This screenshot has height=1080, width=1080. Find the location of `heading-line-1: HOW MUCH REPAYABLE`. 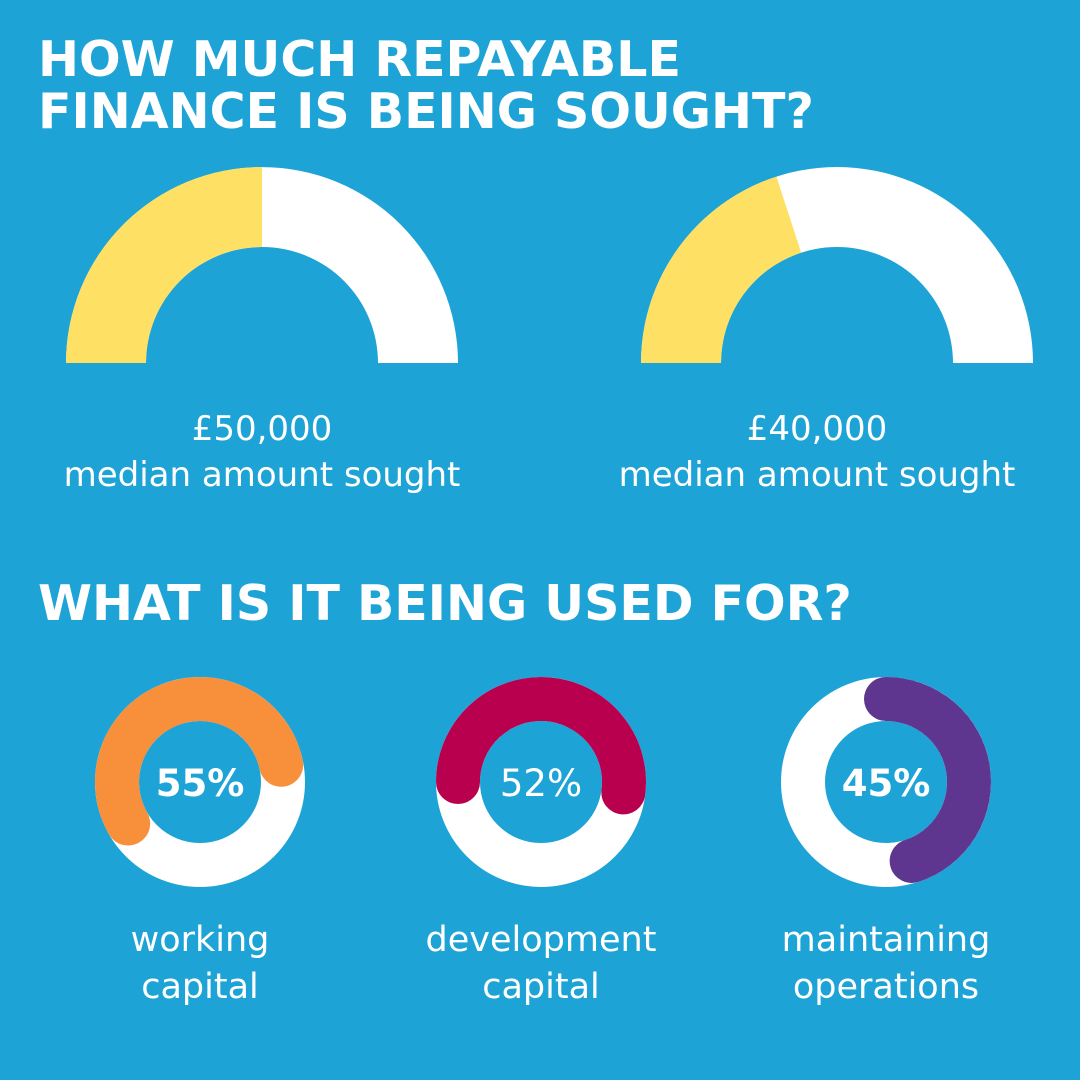

heading-line-1: HOW MUCH REPAYABLE is located at coordinates (359, 59).